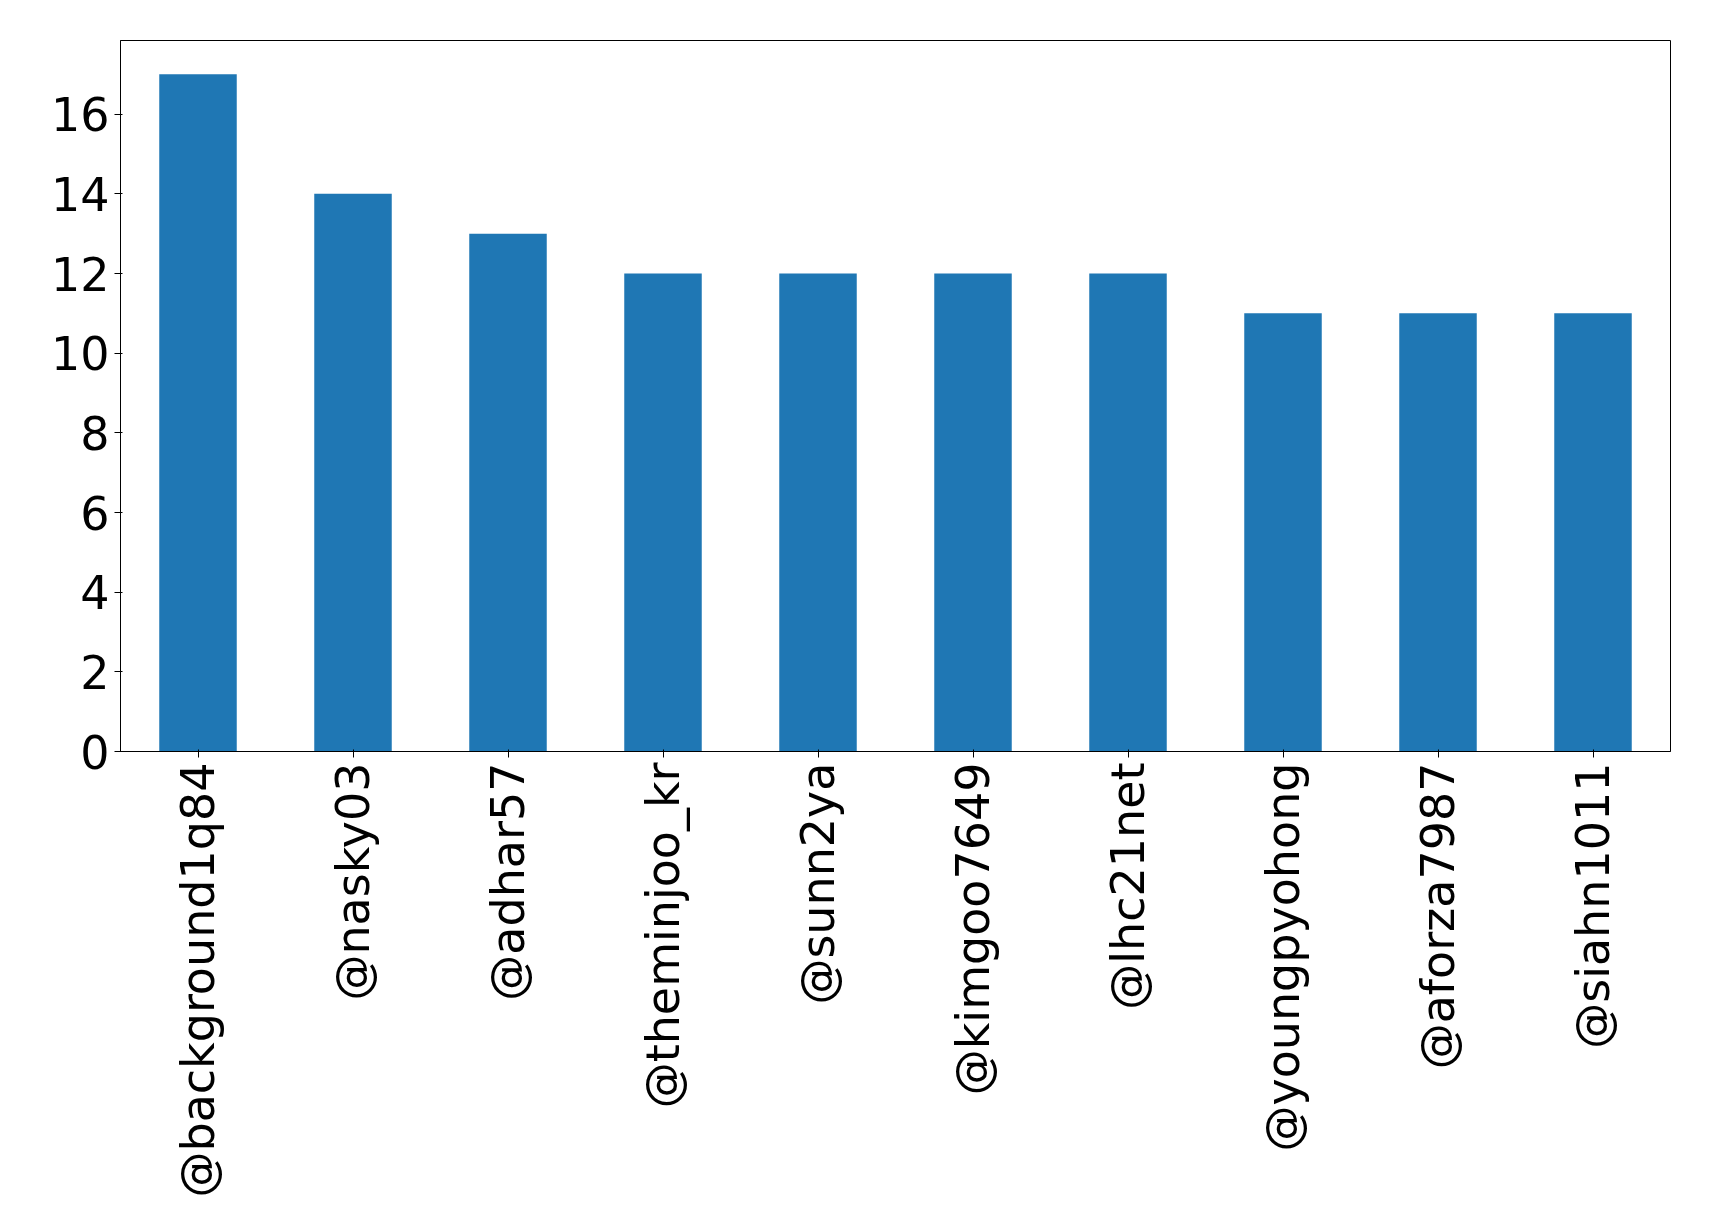  What do you see at coordinates (198, 980) in the screenshot?
I see `x-tick-label: @background1q84` at bounding box center [198, 980].